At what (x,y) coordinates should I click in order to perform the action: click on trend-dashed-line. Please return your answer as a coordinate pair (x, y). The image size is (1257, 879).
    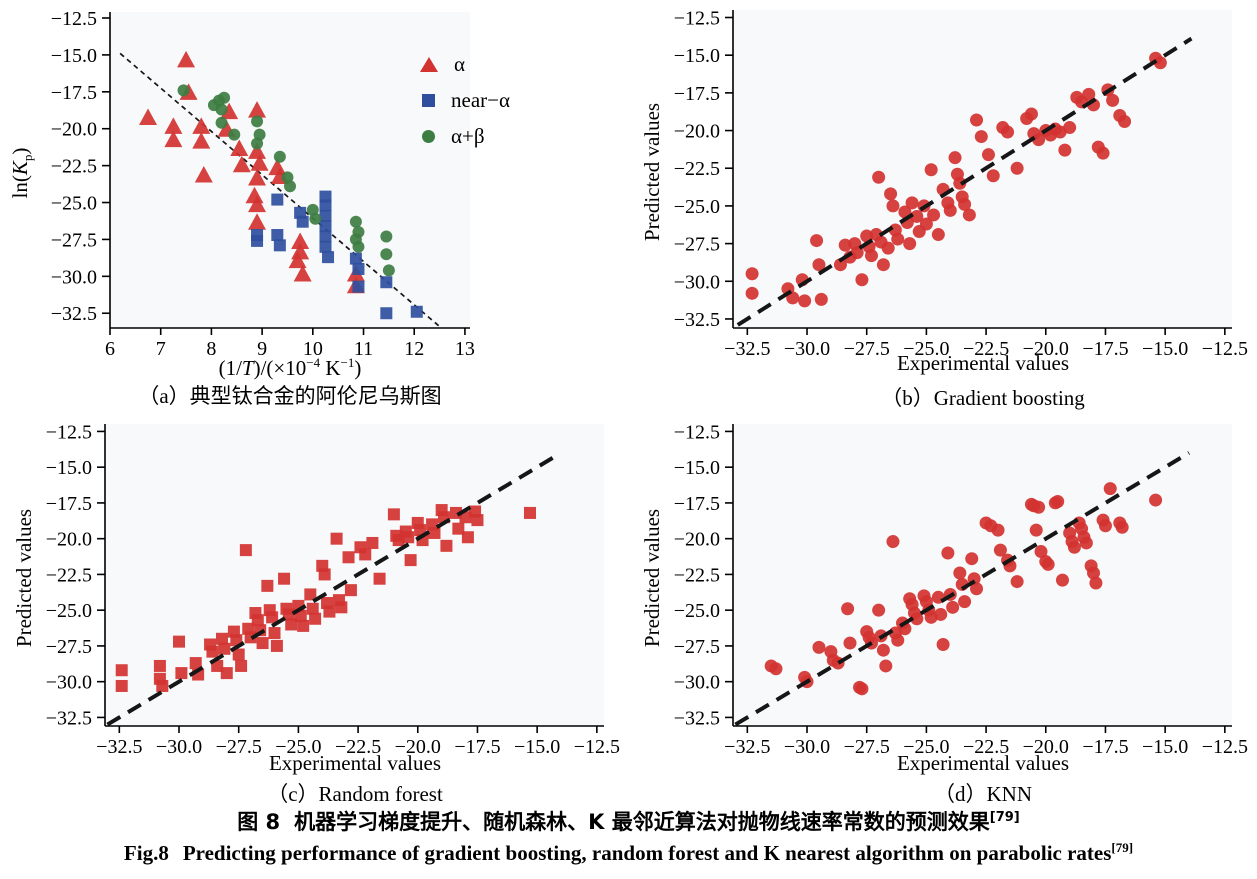
    Looking at the image, I should click on (280, 190).